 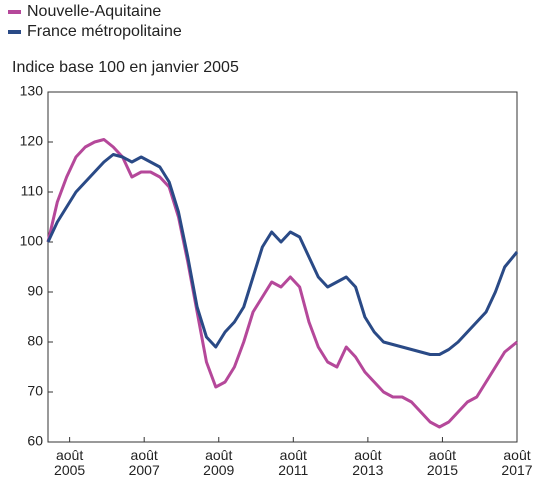 I want to click on y-tick-label: 60, so click(x=35, y=441).